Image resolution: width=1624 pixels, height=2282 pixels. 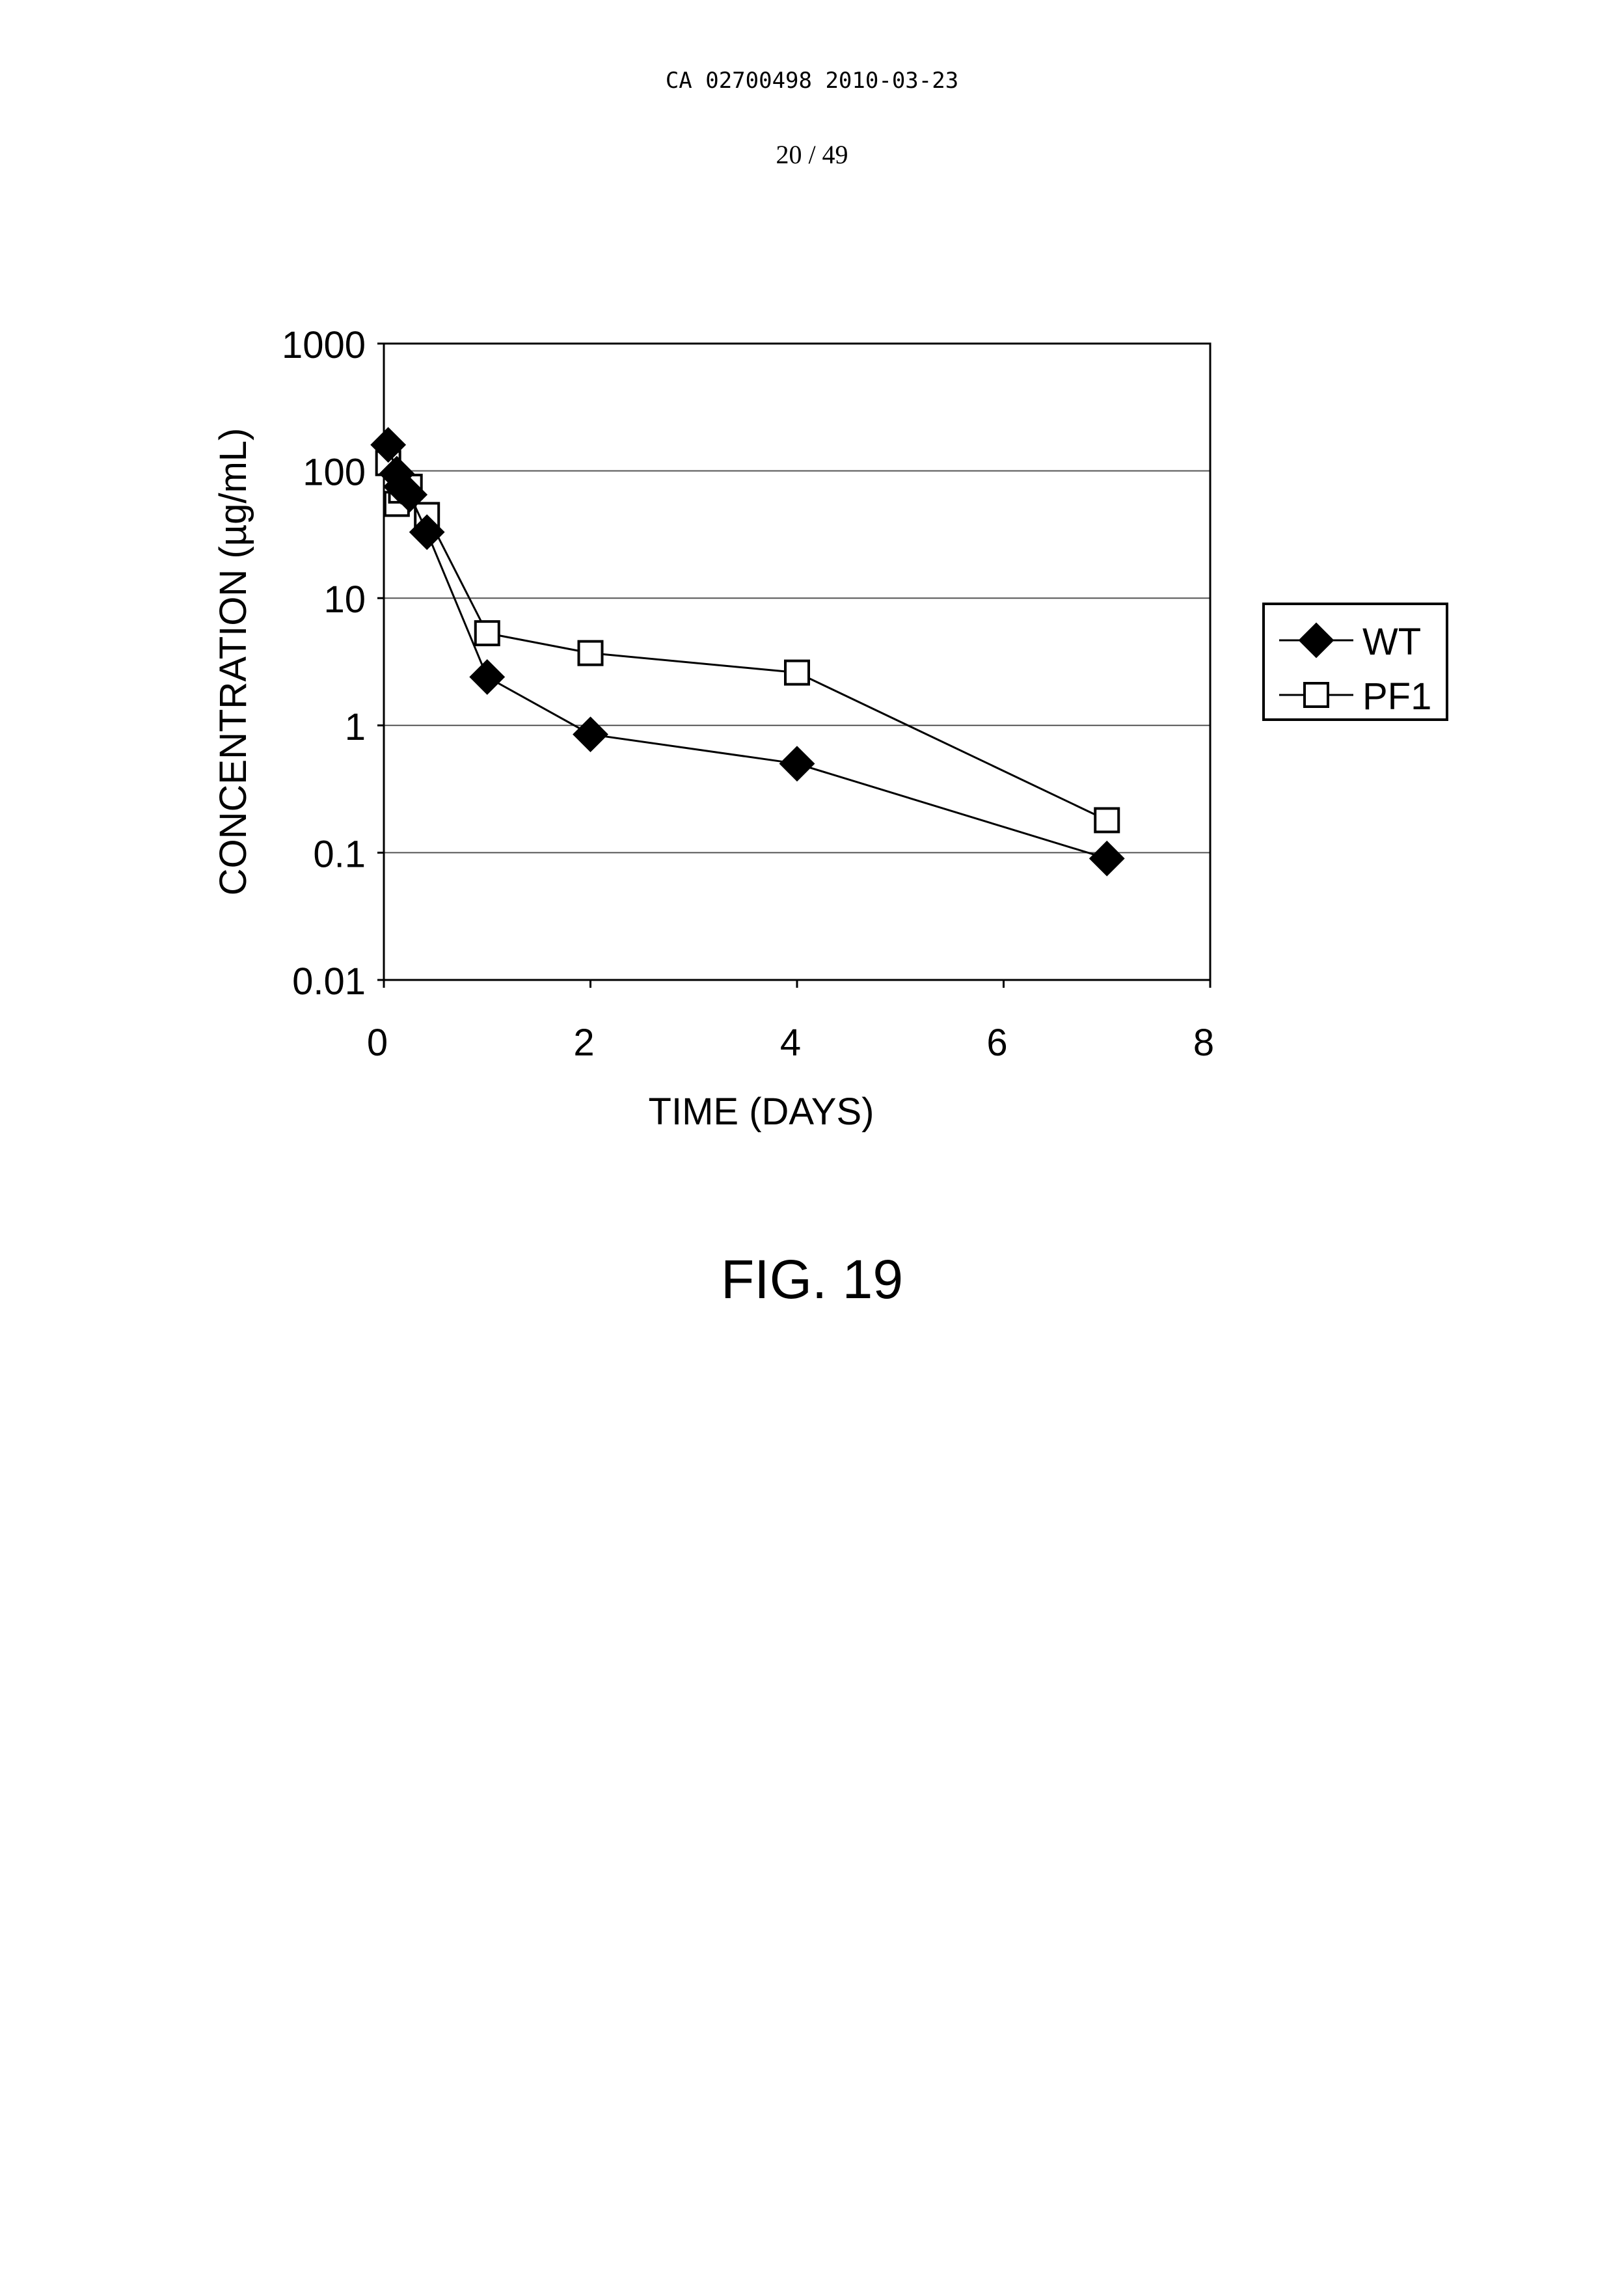 I want to click on series-layer, so click(x=748, y=652).